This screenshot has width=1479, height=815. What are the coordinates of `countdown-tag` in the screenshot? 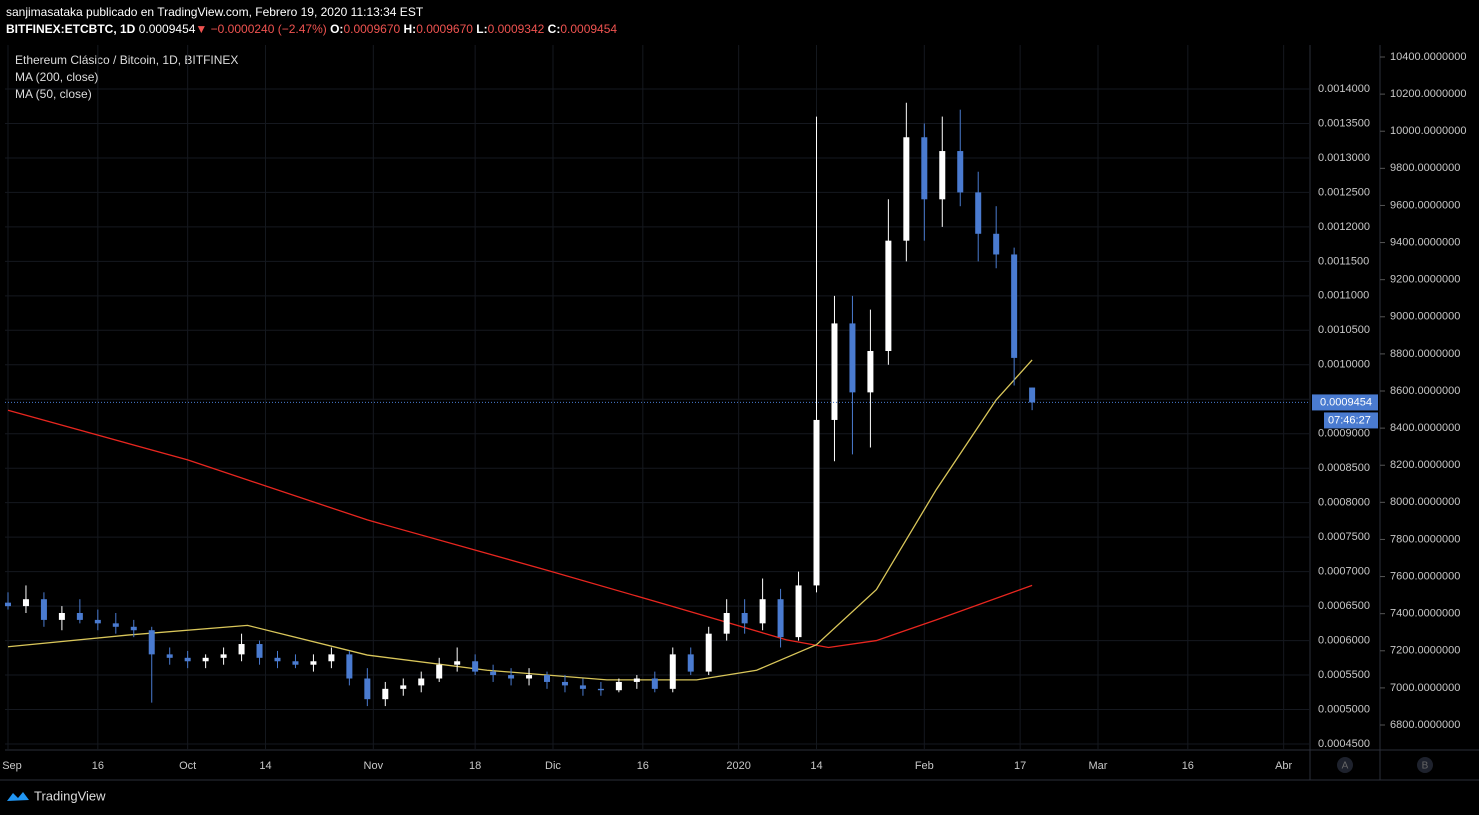 It's located at (1351, 420).